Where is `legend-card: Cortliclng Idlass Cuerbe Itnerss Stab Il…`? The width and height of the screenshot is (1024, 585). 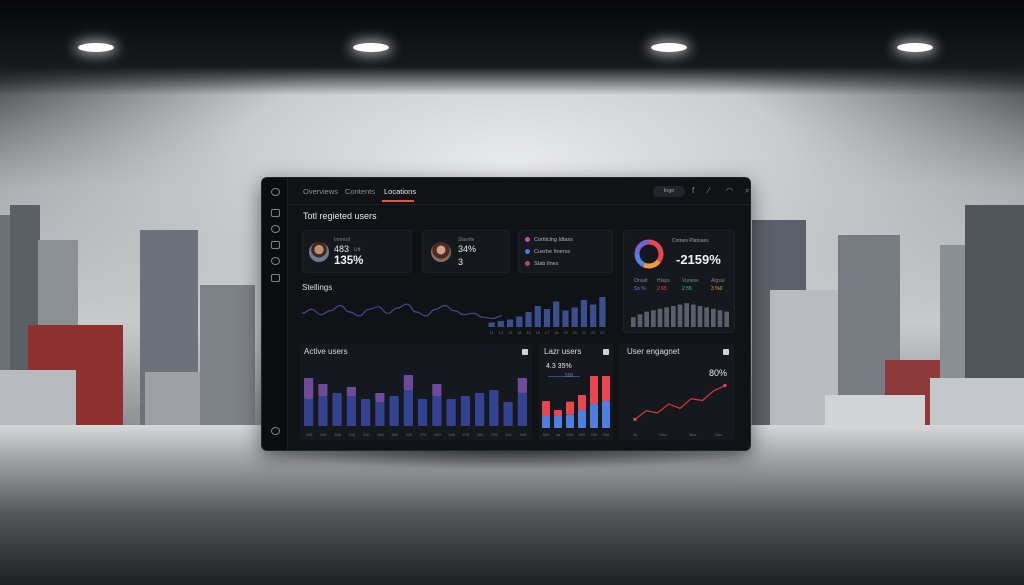 legend-card: Cortliclng Idlass Cuerbe Itnerss Stab Il… is located at coordinates (565, 251).